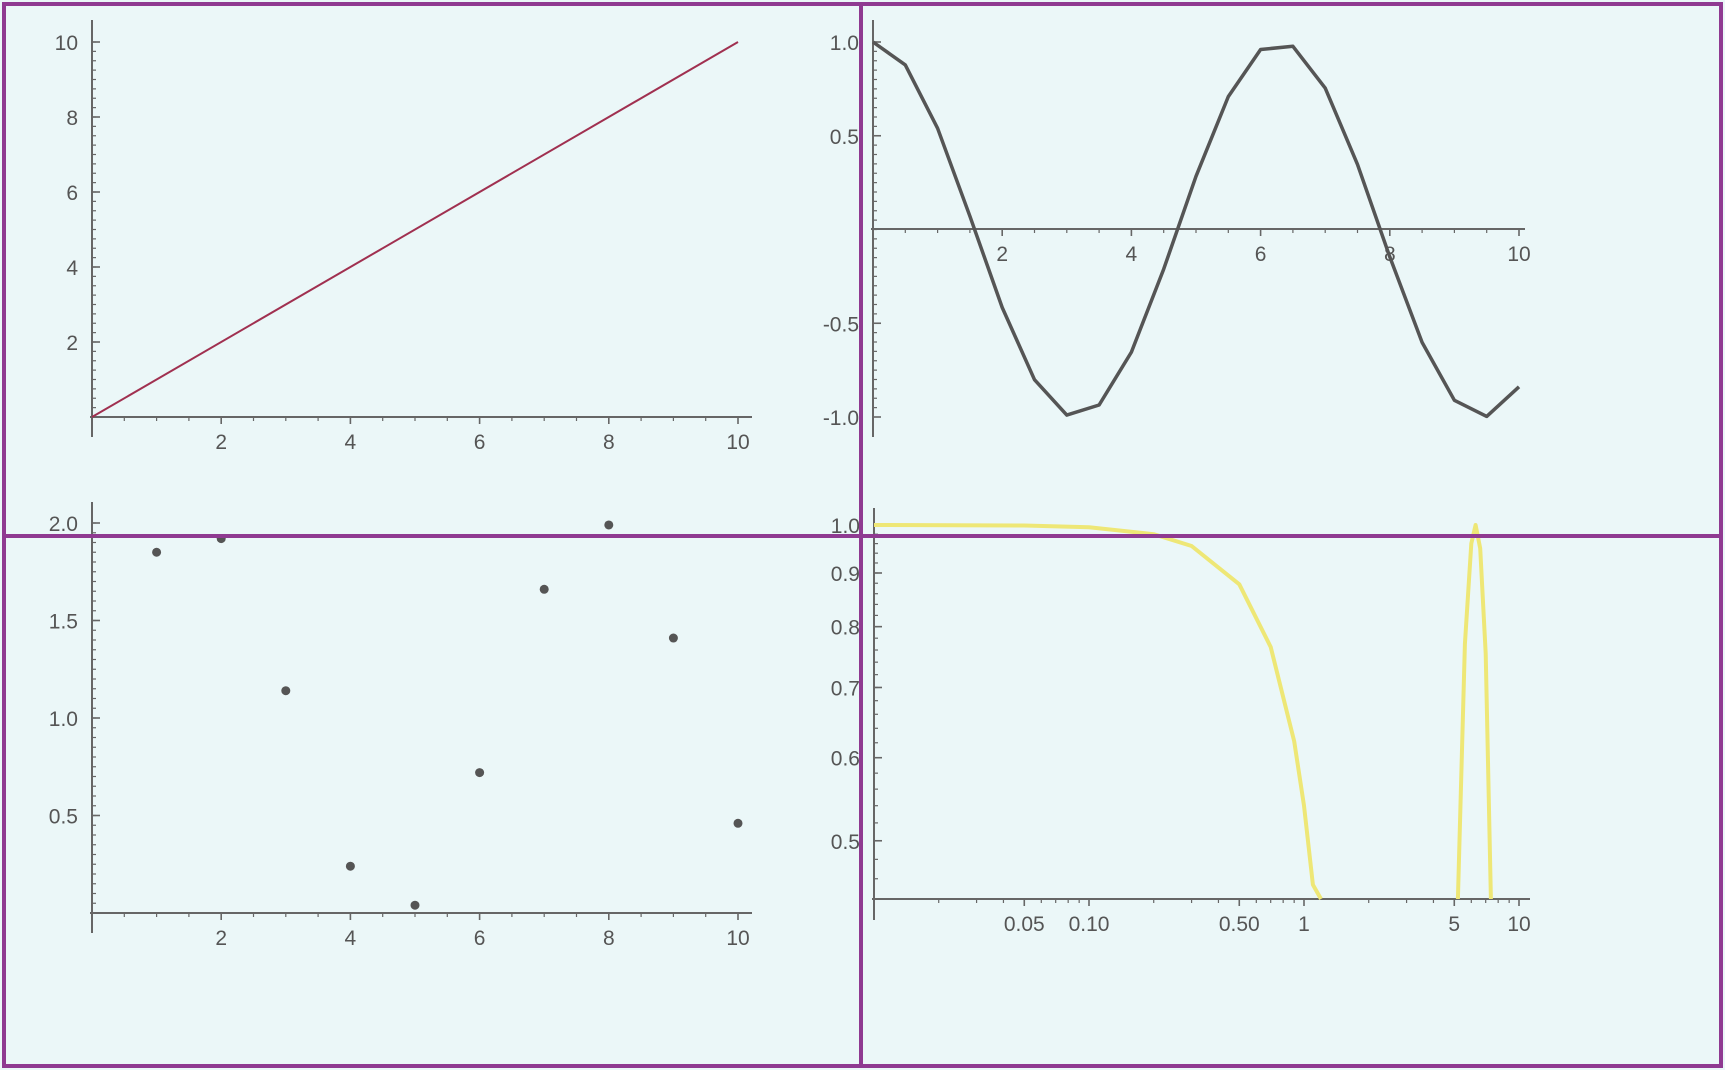 The image size is (1725, 1070). I want to click on y-tick-label: 2.0, so click(63, 524).